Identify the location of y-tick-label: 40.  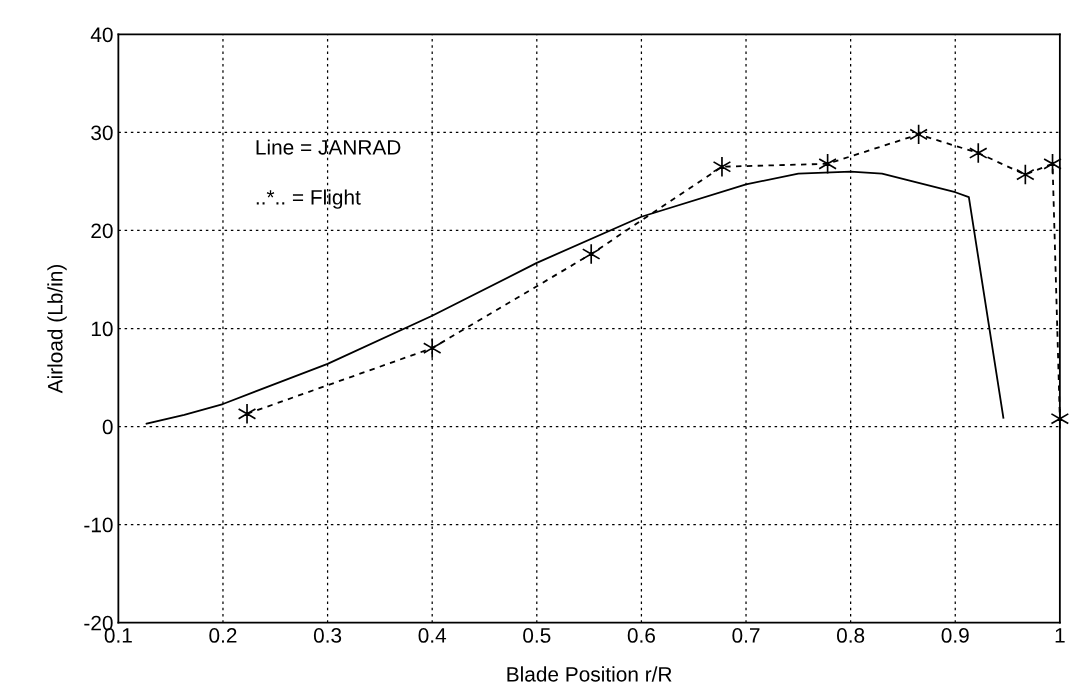
(101, 35).